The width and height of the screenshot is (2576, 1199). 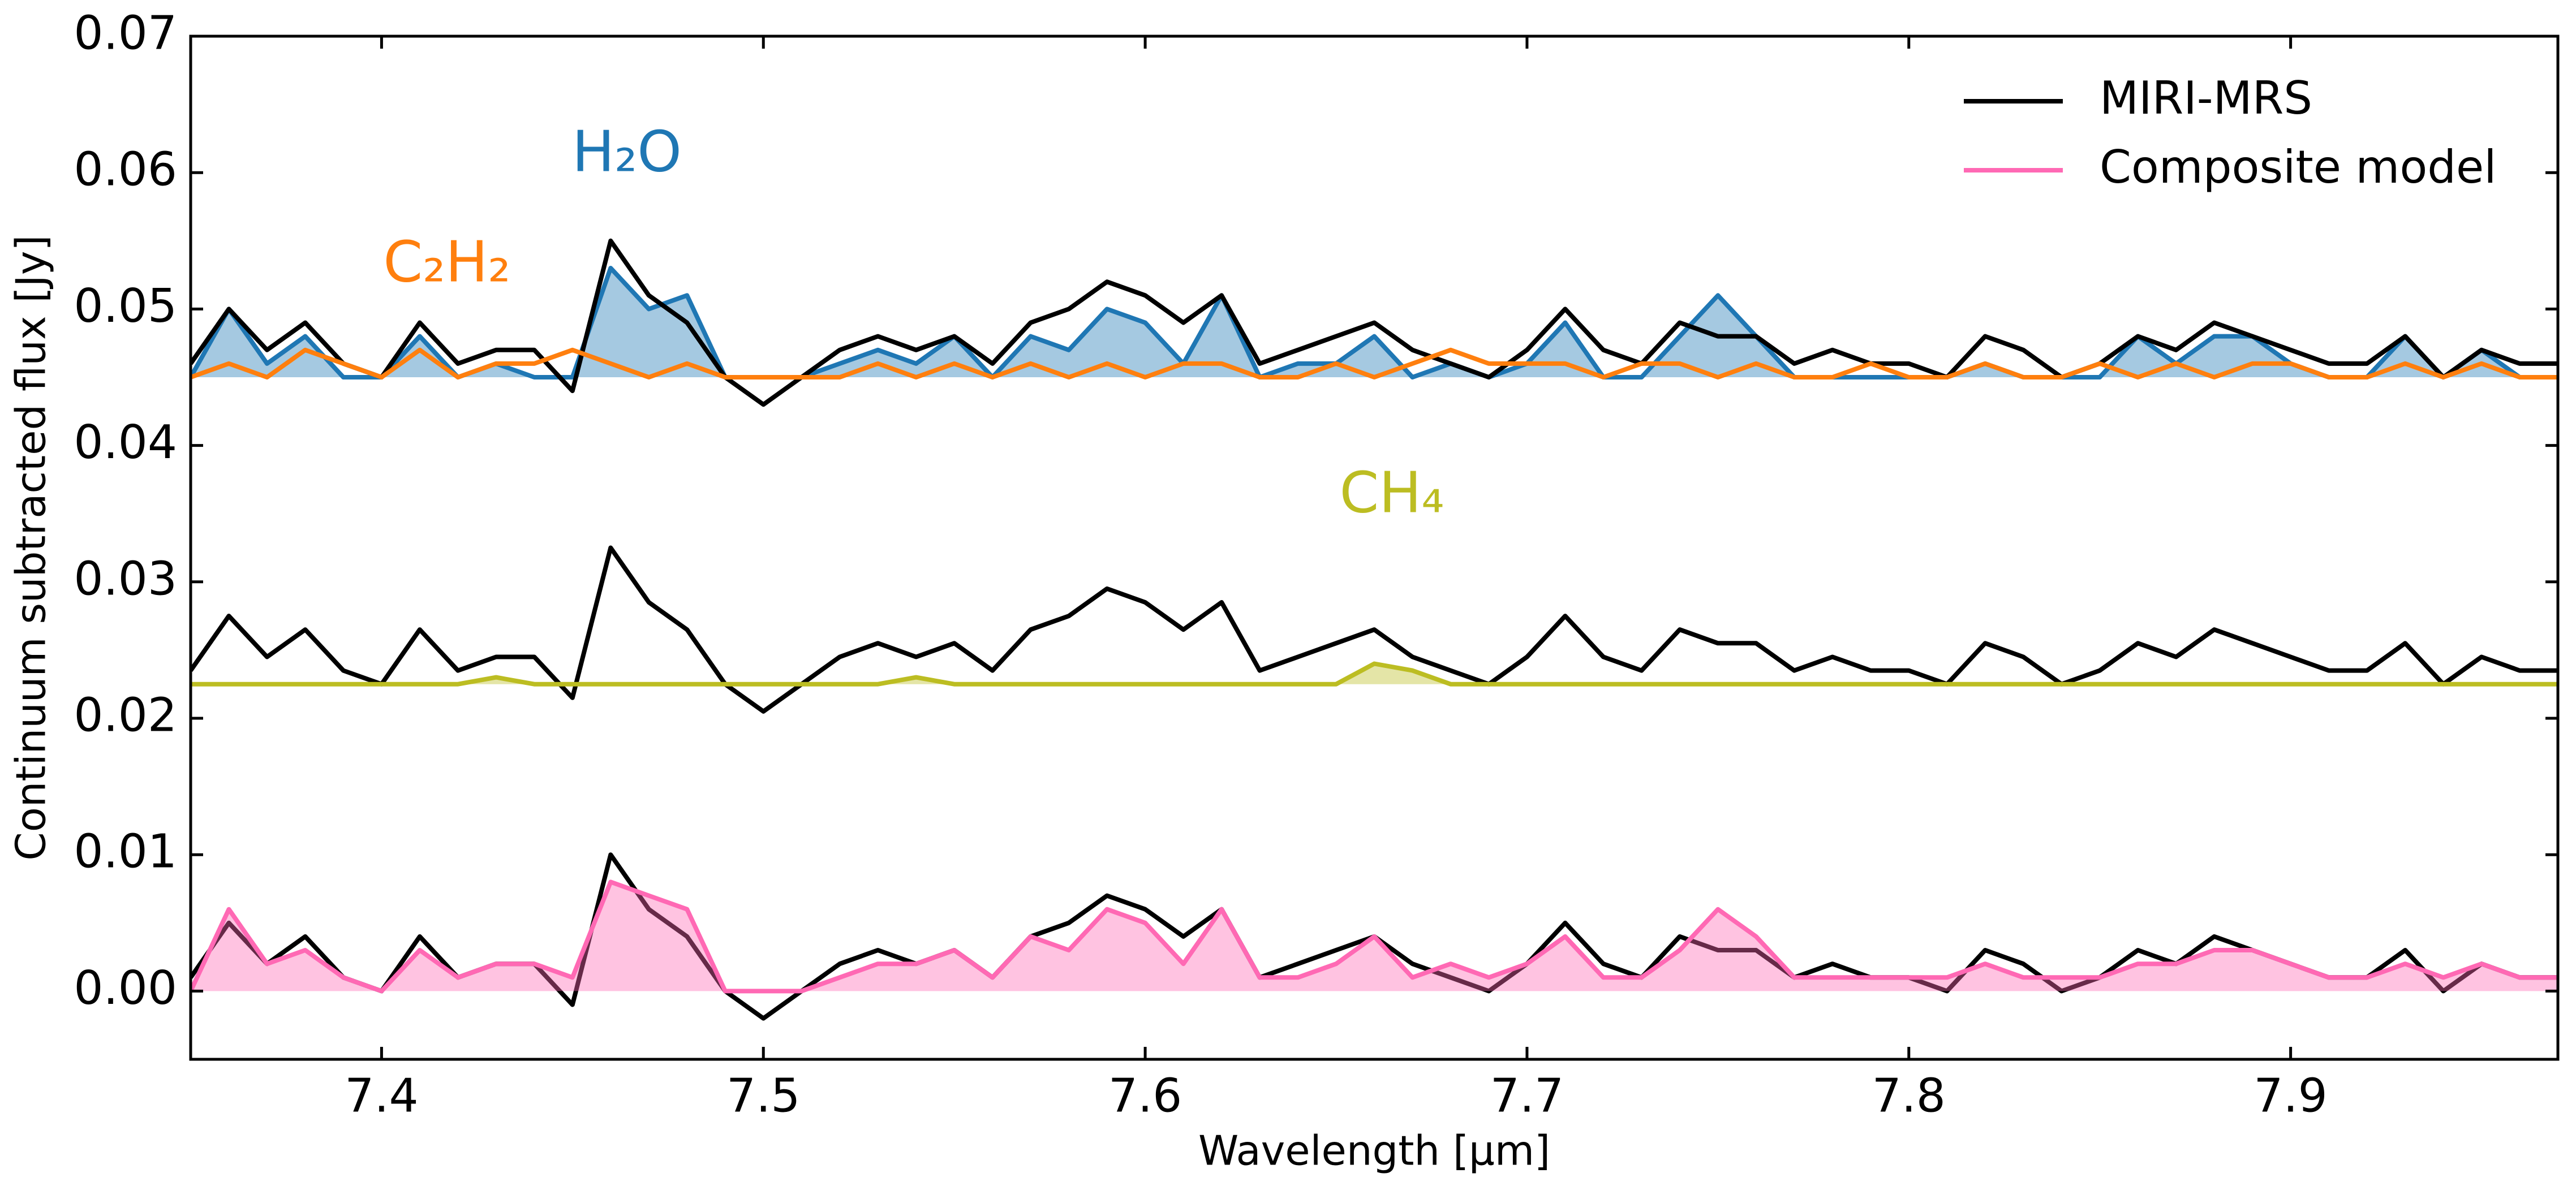 What do you see at coordinates (126, 442) in the screenshot?
I see `y-tick-label: 0.04` at bounding box center [126, 442].